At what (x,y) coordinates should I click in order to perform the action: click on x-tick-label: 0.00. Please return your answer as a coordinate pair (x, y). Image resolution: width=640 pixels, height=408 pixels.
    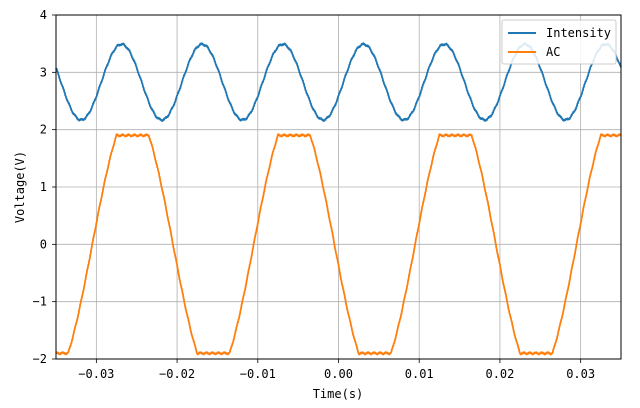
    Looking at the image, I should click on (338, 374).